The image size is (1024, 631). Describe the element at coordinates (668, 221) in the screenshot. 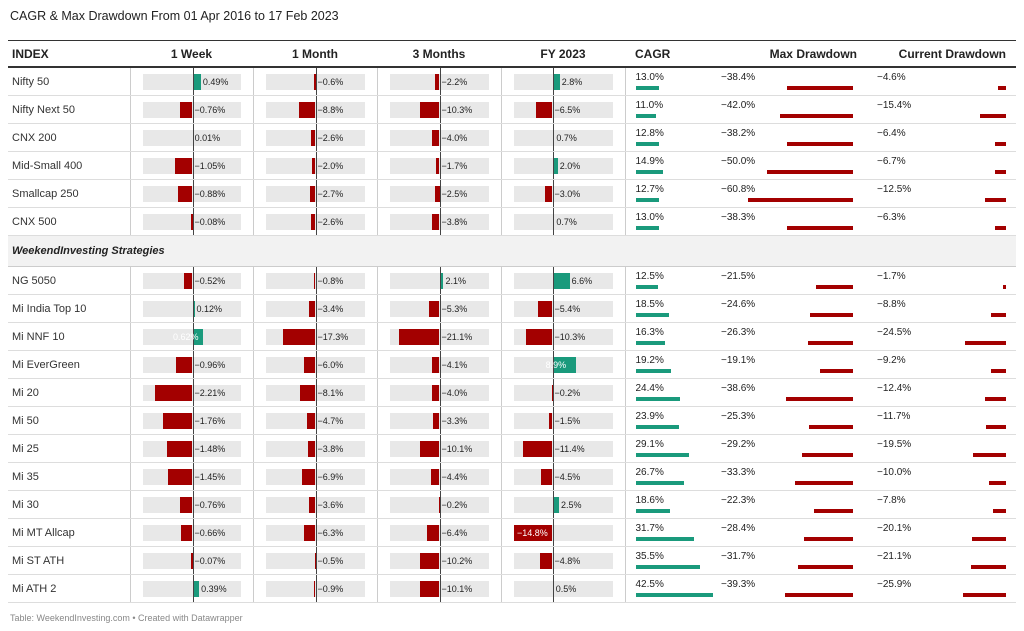

I see `cagr-cell: 13.0%` at that location.